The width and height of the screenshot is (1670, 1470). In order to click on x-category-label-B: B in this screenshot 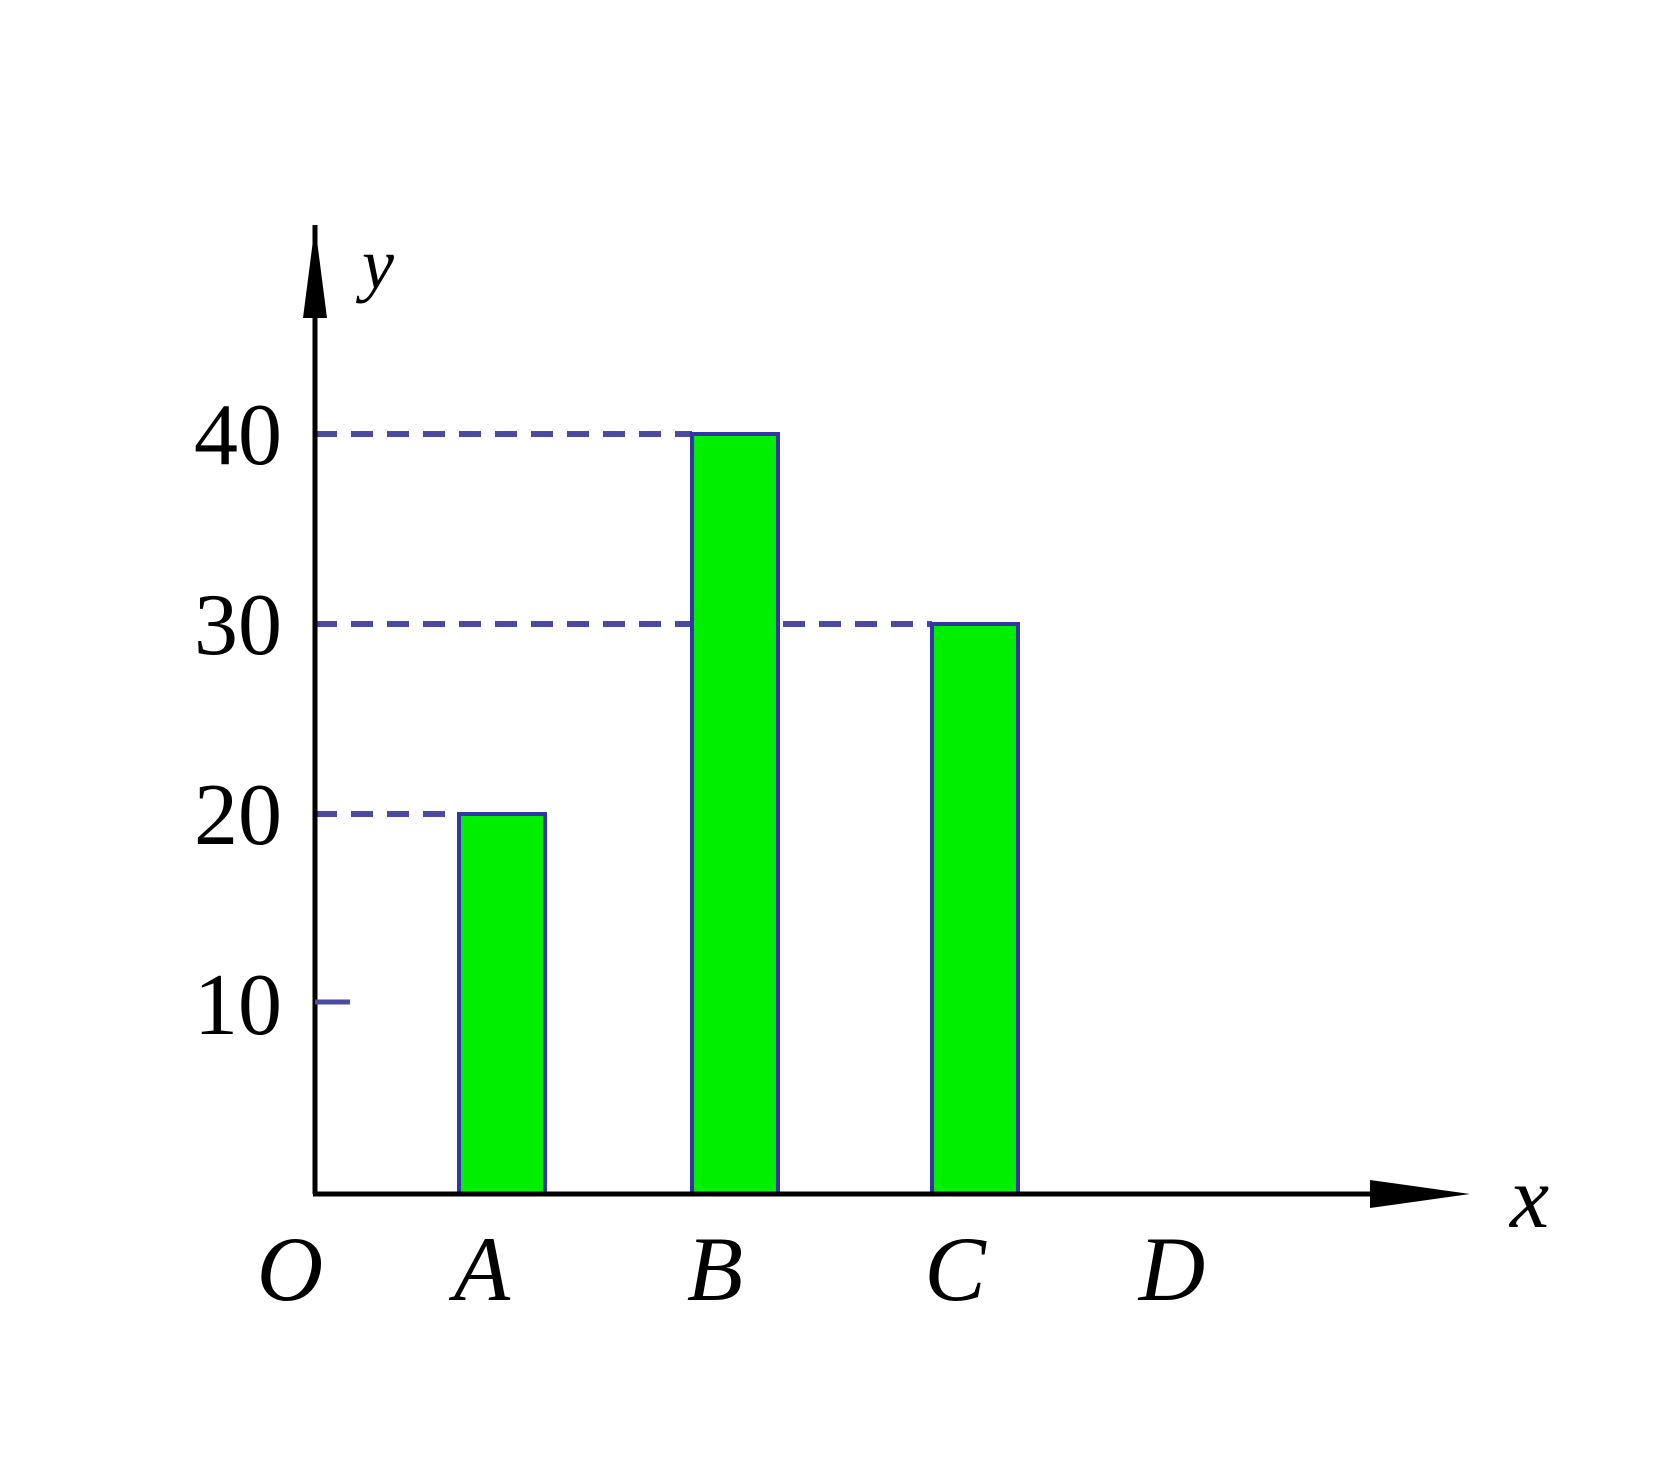, I will do `click(715, 1269)`.